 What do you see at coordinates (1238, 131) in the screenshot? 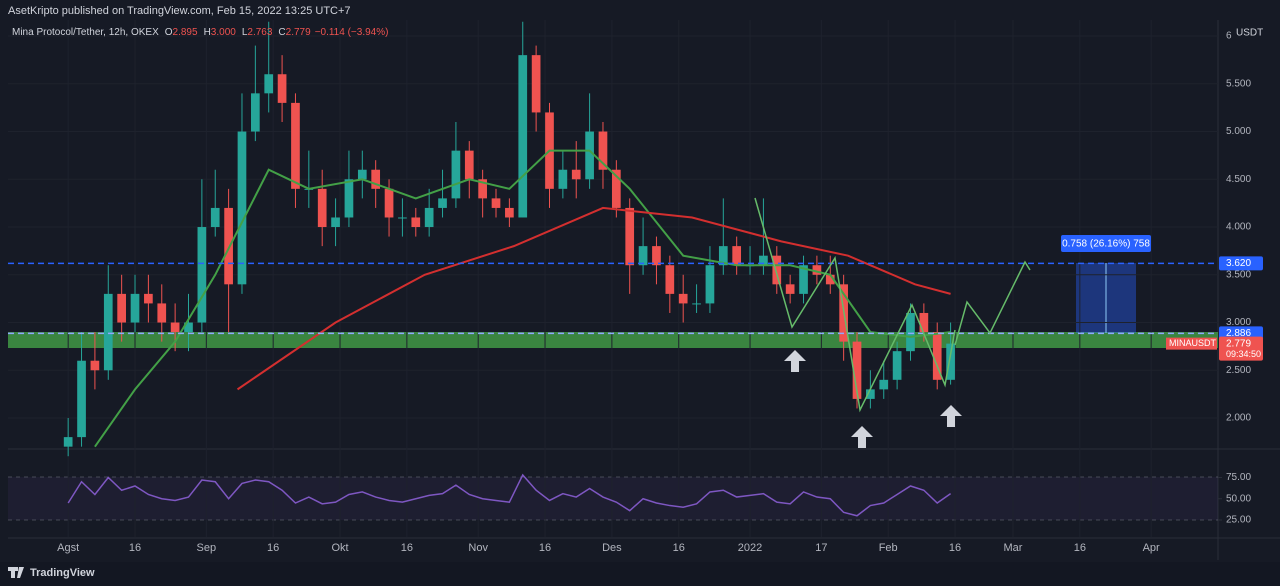
I see `y-tick-label: 5.000` at bounding box center [1238, 131].